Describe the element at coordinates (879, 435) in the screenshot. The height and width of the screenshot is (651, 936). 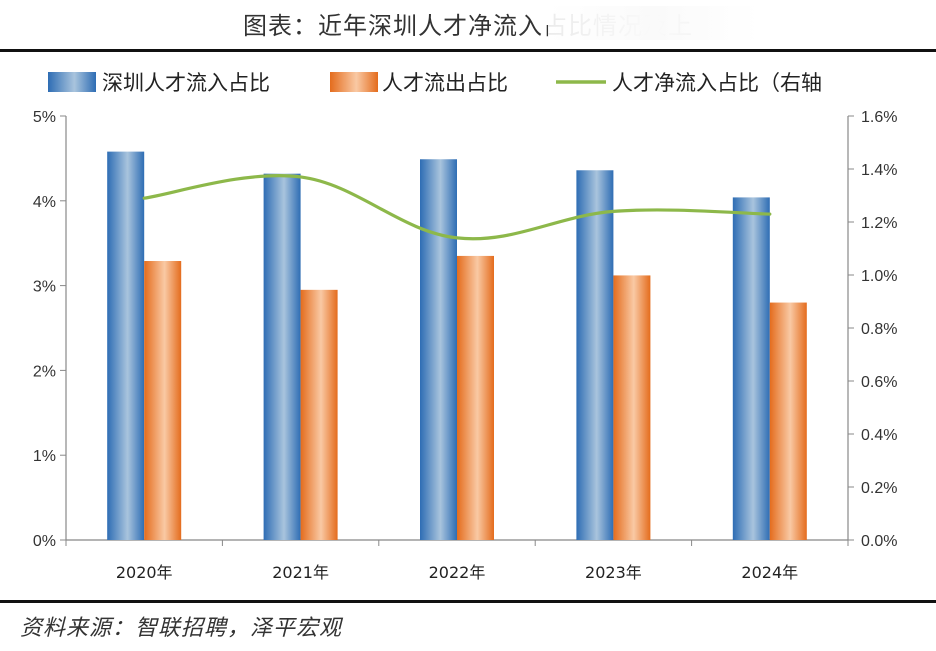
I see `right-tick-label: 0.4%` at that location.